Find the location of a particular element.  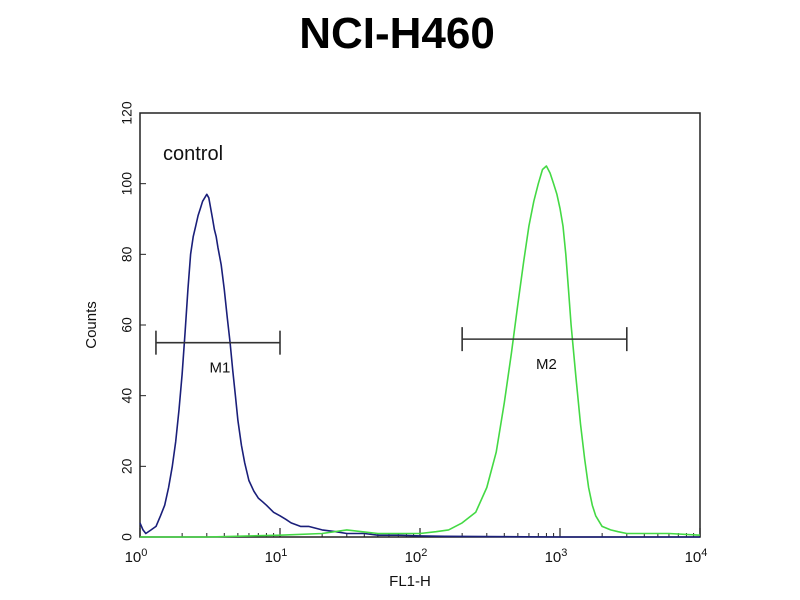

x-tick-exponent: 3 is located at coordinates (564, 553).